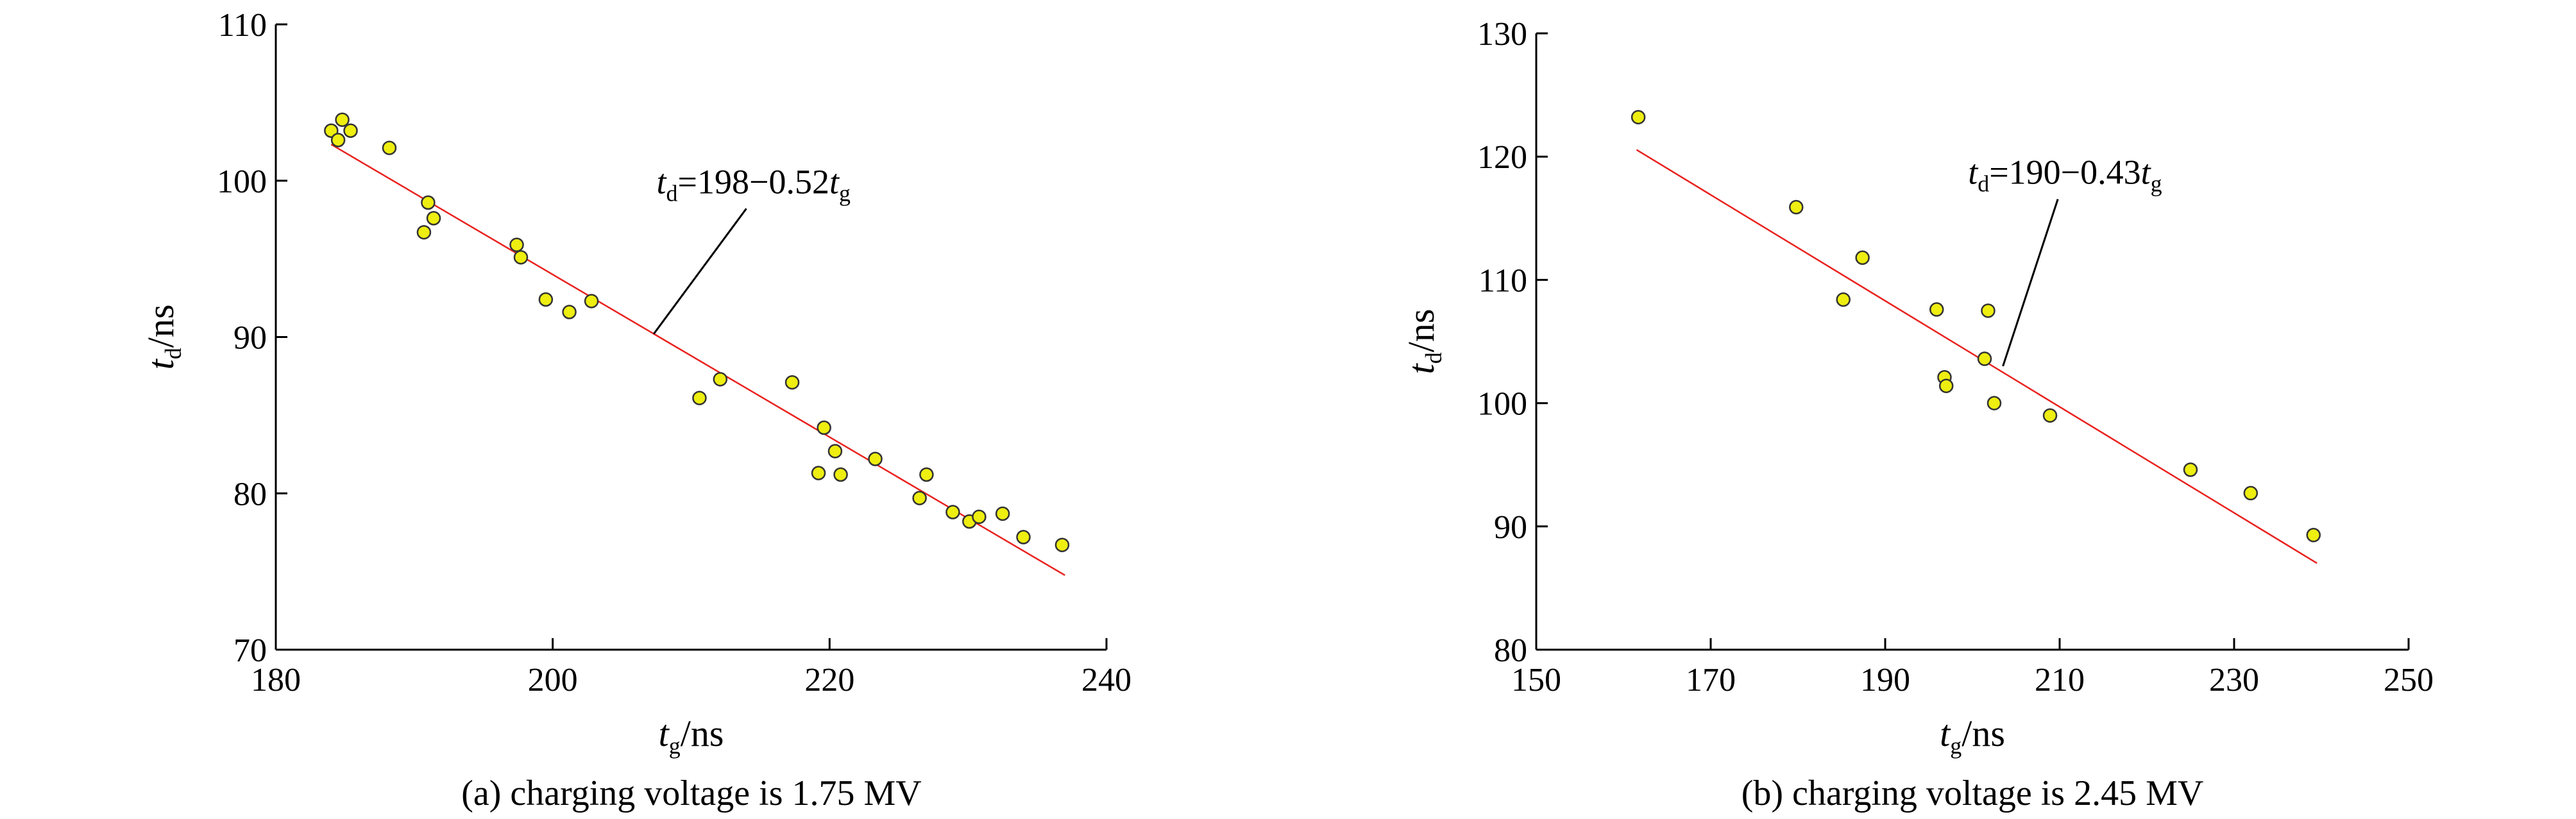 The height and width of the screenshot is (819, 2576). Describe the element at coordinates (2234, 680) in the screenshot. I see `x-tick-label: 230` at that location.